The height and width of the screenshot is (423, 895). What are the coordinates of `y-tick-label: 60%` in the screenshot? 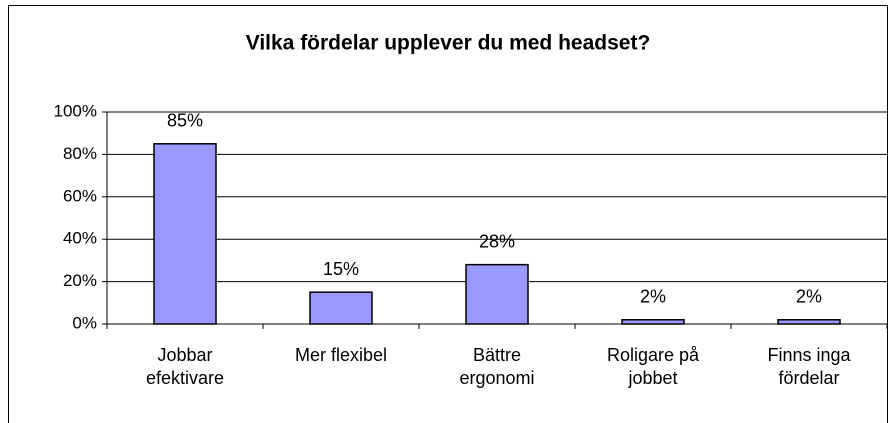 It's located at (80, 195).